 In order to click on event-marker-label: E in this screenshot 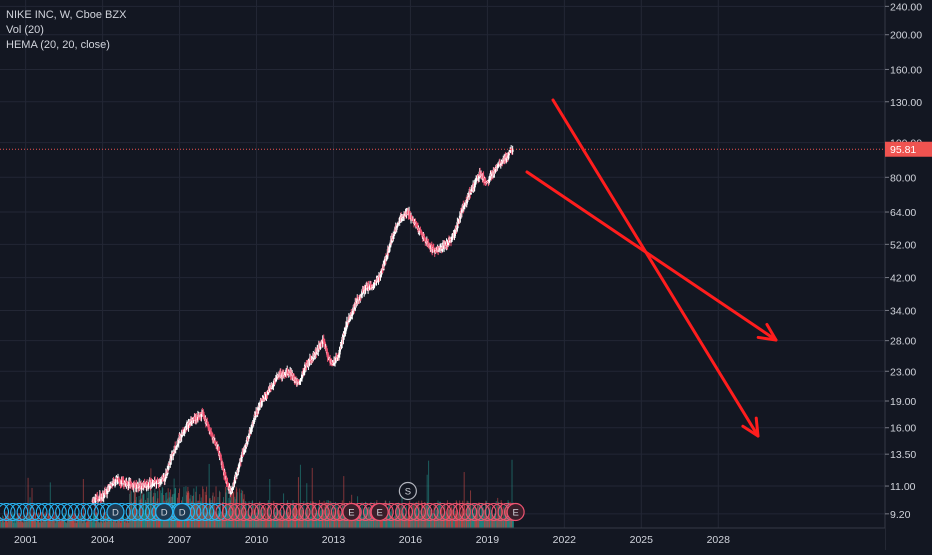, I will do `click(351, 513)`.